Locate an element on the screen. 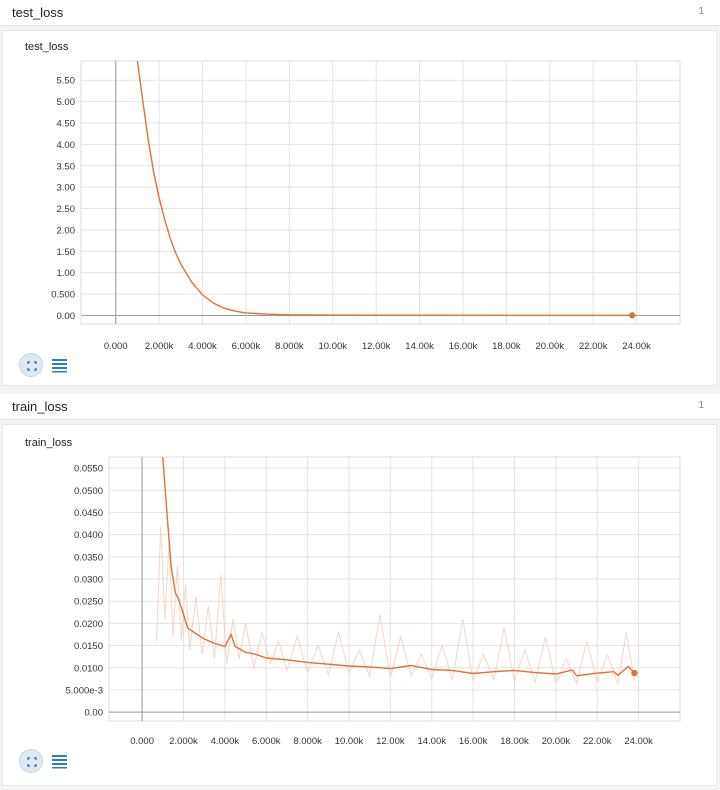 The width and height of the screenshot is (720, 790). y-tick-label: 5.00 is located at coordinates (66, 102).